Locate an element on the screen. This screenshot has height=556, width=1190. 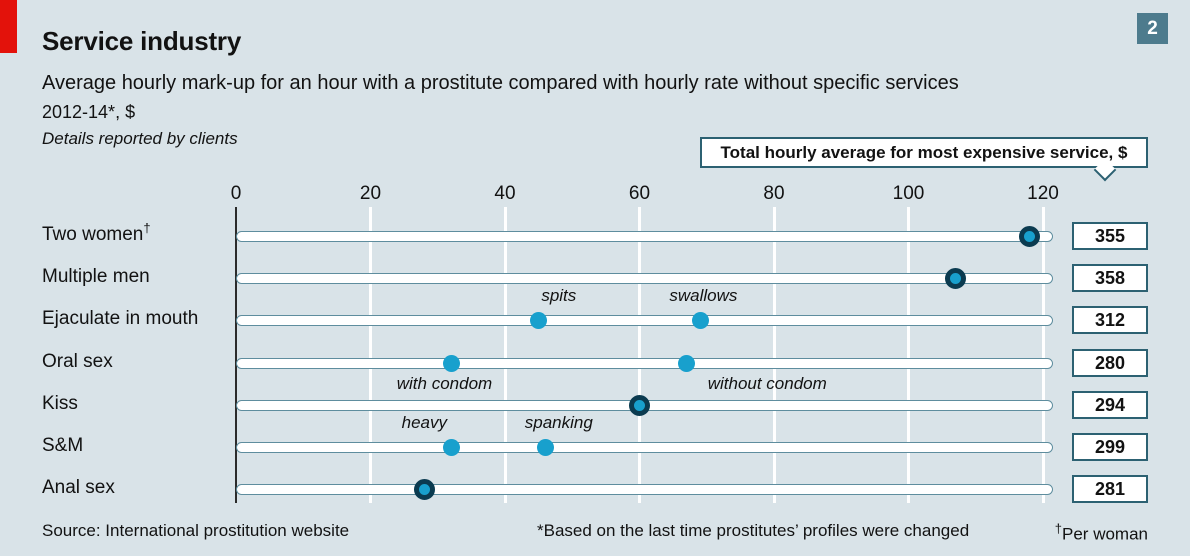
total-value-box: 358 is located at coordinates (1110, 278).